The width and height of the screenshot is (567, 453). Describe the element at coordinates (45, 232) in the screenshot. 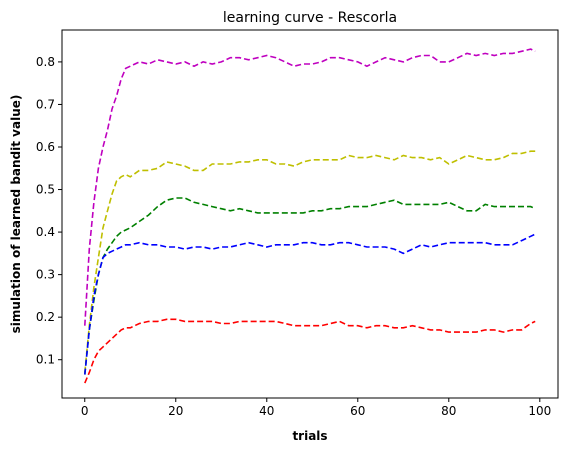

I see `y-tick-label: 0.4` at that location.